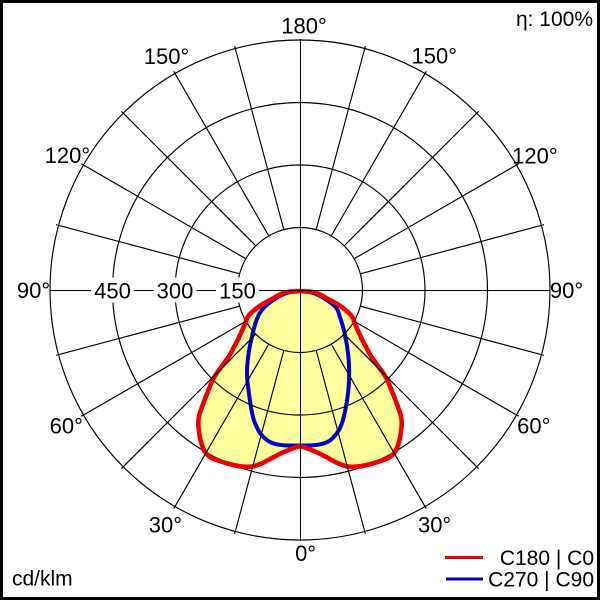 This screenshot has height=605, width=600. Describe the element at coordinates (541, 580) in the screenshot. I see `svg-text: C270 | C90` at that location.